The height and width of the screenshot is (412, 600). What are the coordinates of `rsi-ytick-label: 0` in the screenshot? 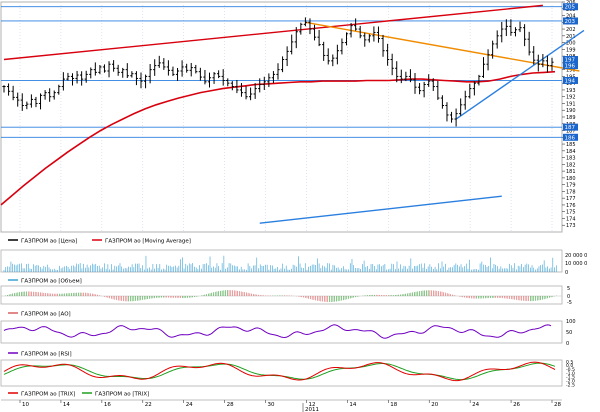 It's located at (567, 344).